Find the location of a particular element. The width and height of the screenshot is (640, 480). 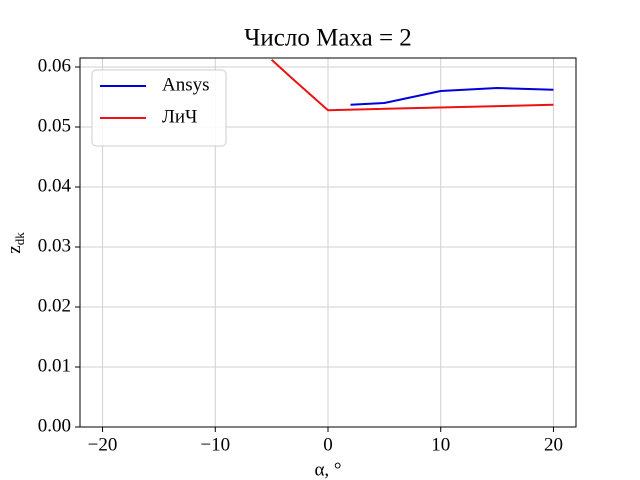

legend-box is located at coordinates (159, 108).